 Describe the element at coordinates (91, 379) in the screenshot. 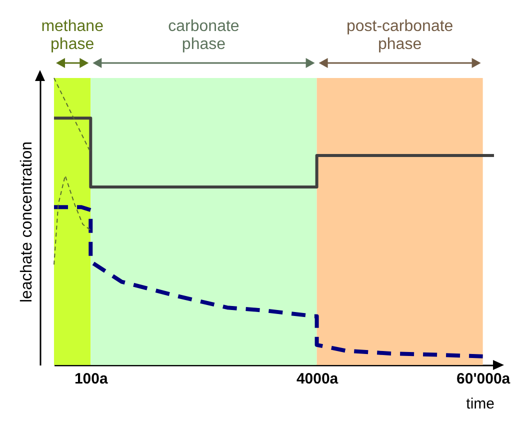

I see `x-tick-label: 100a` at that location.